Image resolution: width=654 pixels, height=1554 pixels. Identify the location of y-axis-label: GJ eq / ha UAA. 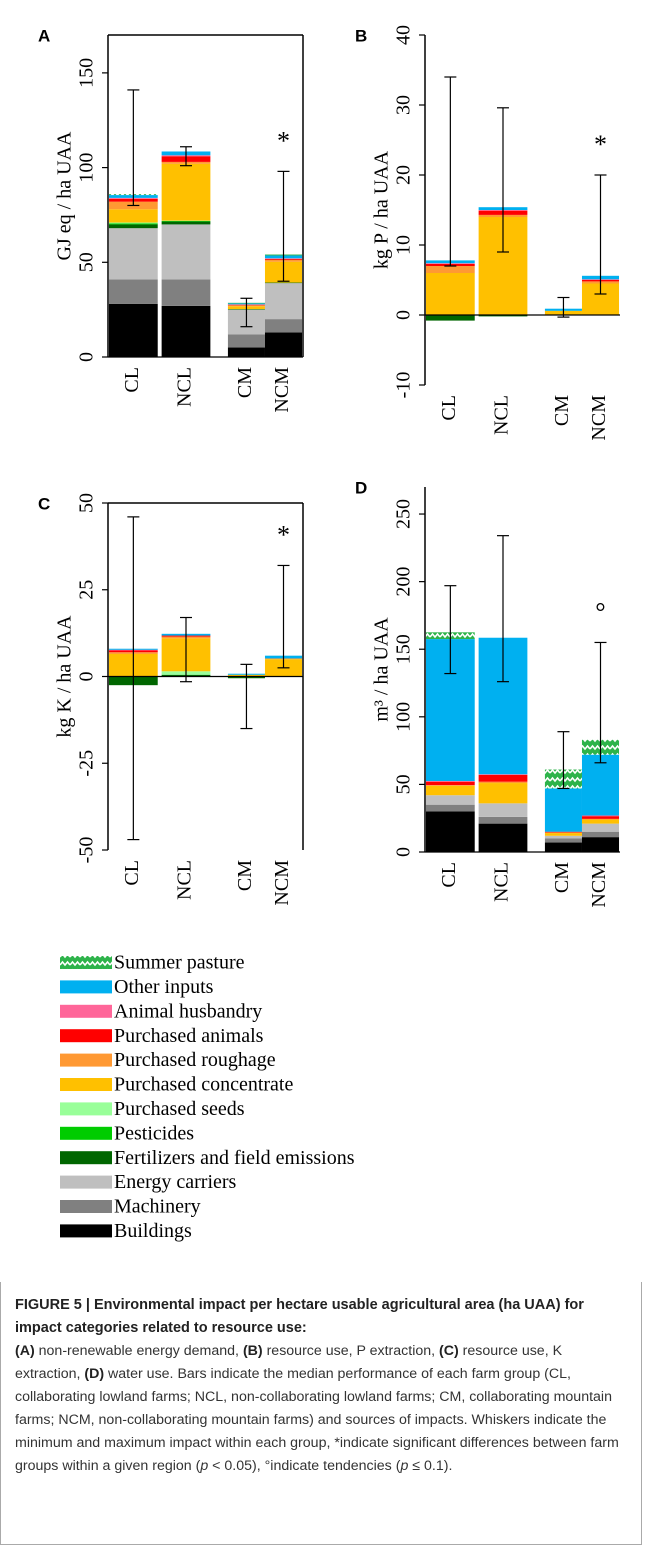
(65, 195).